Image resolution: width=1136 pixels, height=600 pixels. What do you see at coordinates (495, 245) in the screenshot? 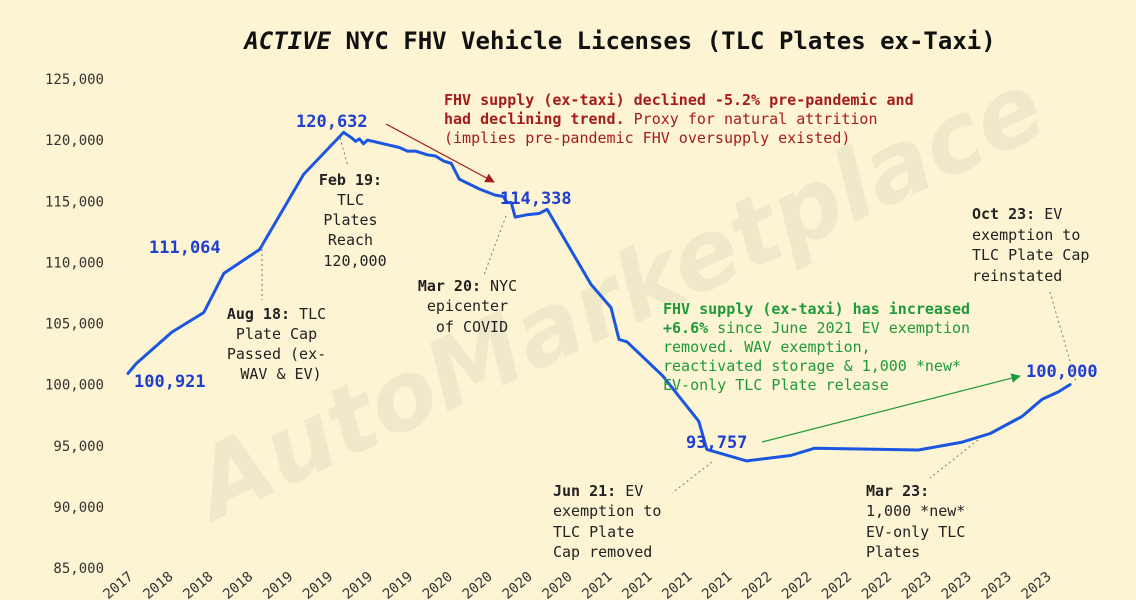
I see `leader-mar20` at bounding box center [495, 245].